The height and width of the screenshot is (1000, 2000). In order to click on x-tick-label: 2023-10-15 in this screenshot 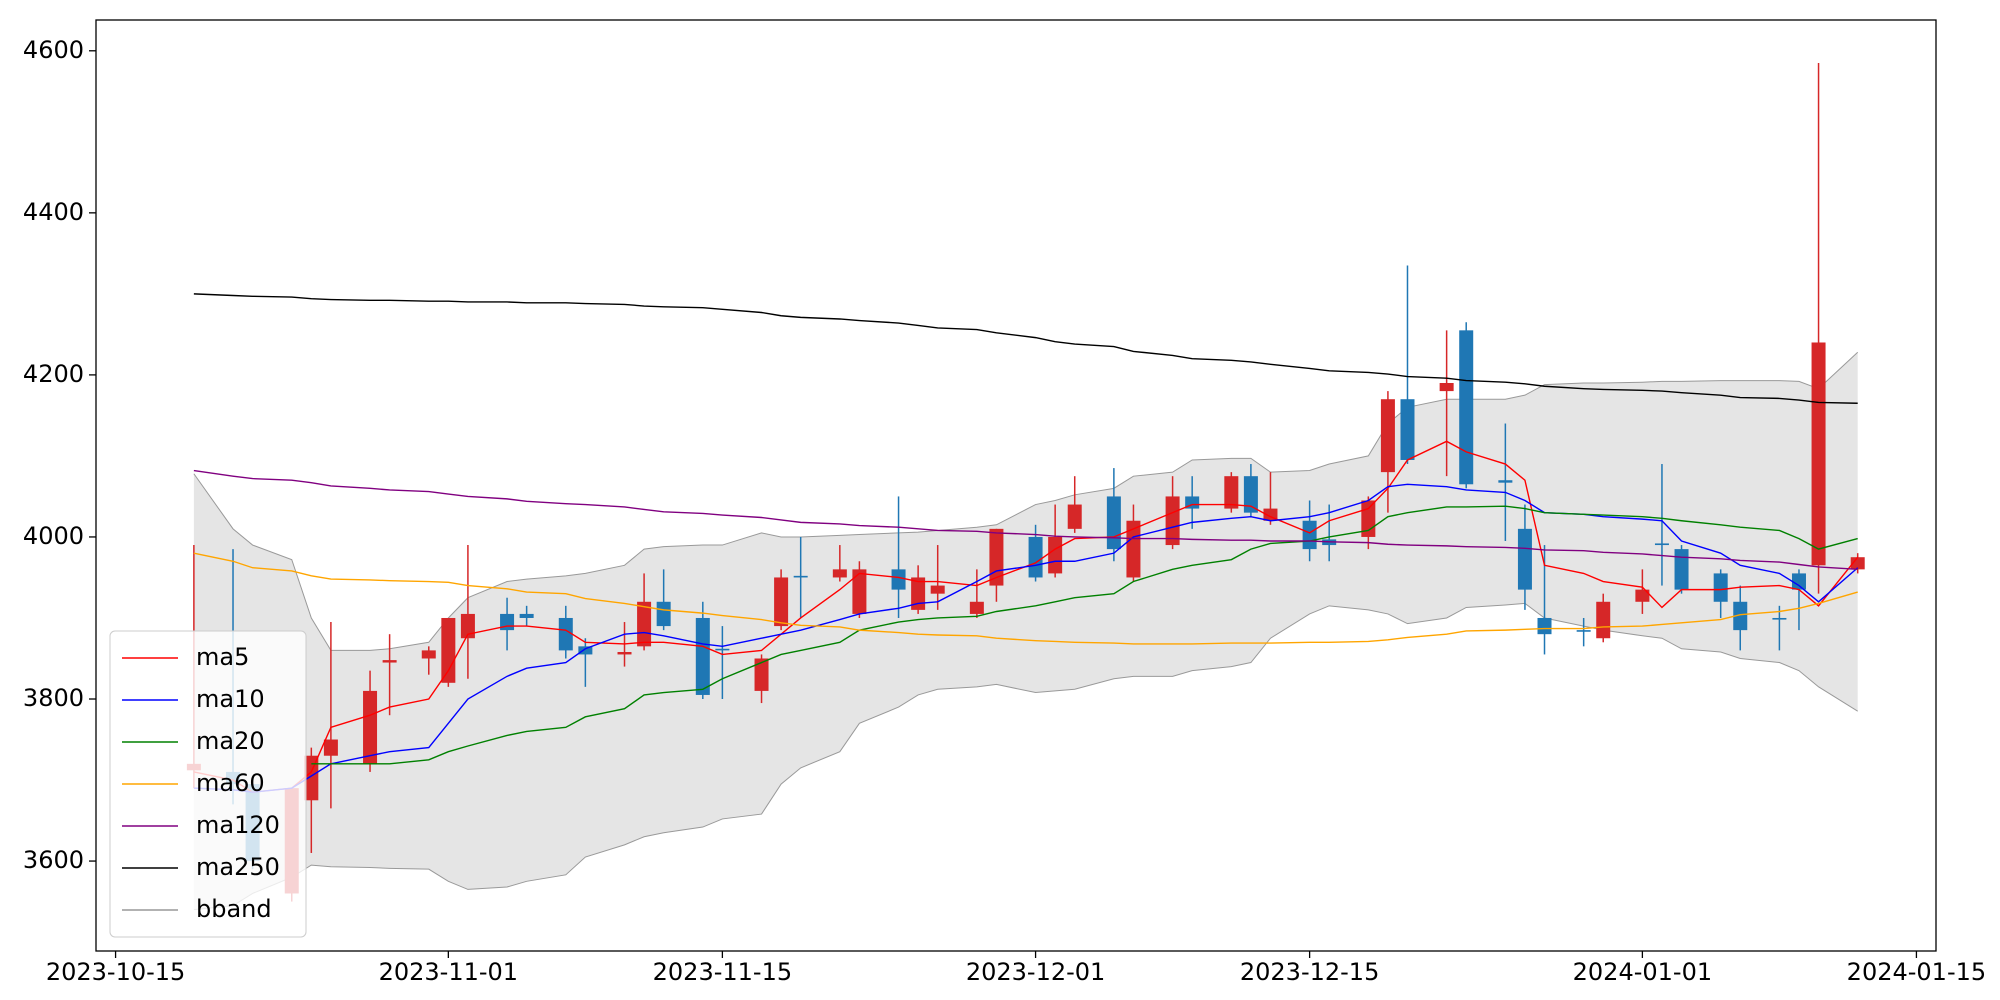, I will do `click(115, 972)`.